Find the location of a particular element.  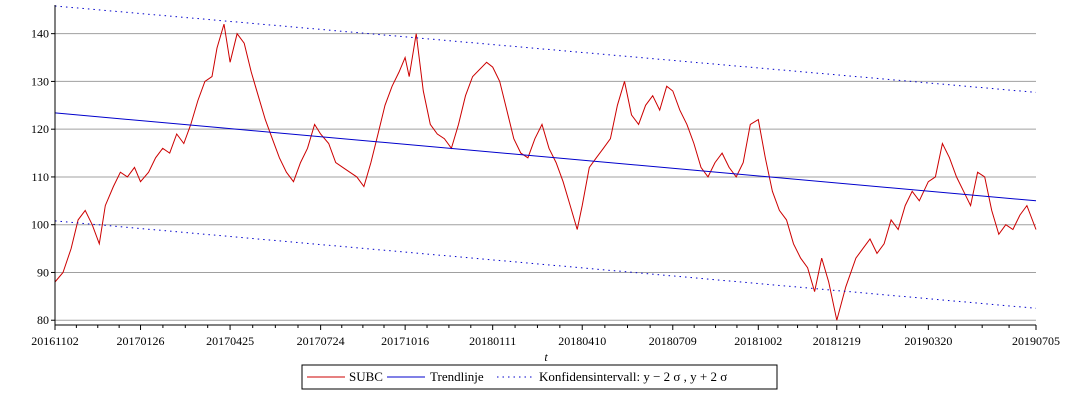

x-tick-label: 20180111 is located at coordinates (492, 341).